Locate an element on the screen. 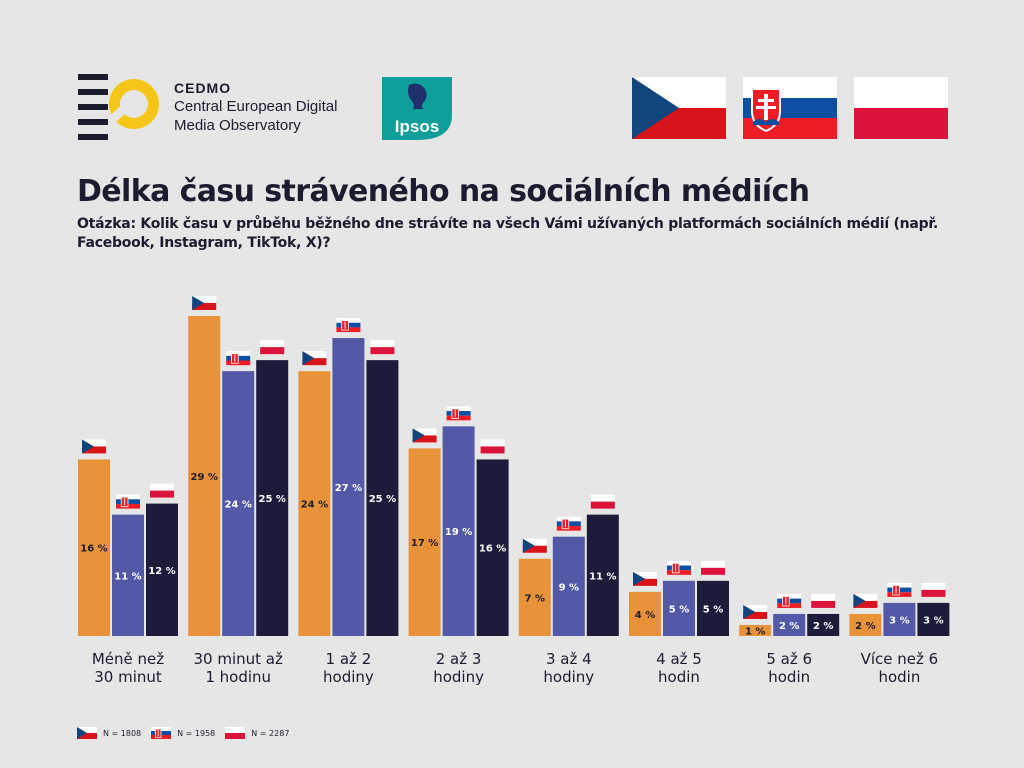 Image resolution: width=1024 pixels, height=768 pixels. value-label: 17 % is located at coordinates (424, 543).